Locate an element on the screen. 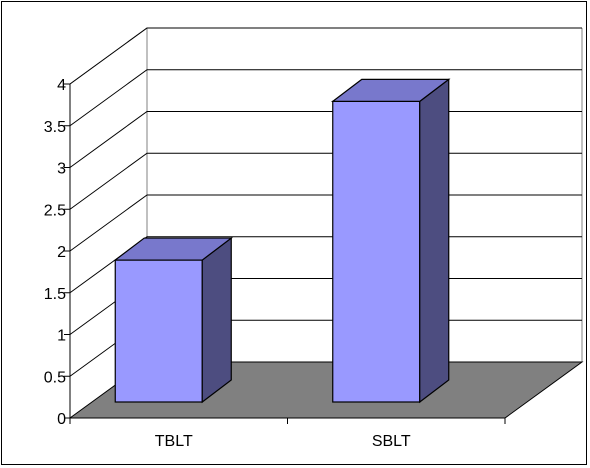  y-tick-label: 2 is located at coordinates (61, 252).